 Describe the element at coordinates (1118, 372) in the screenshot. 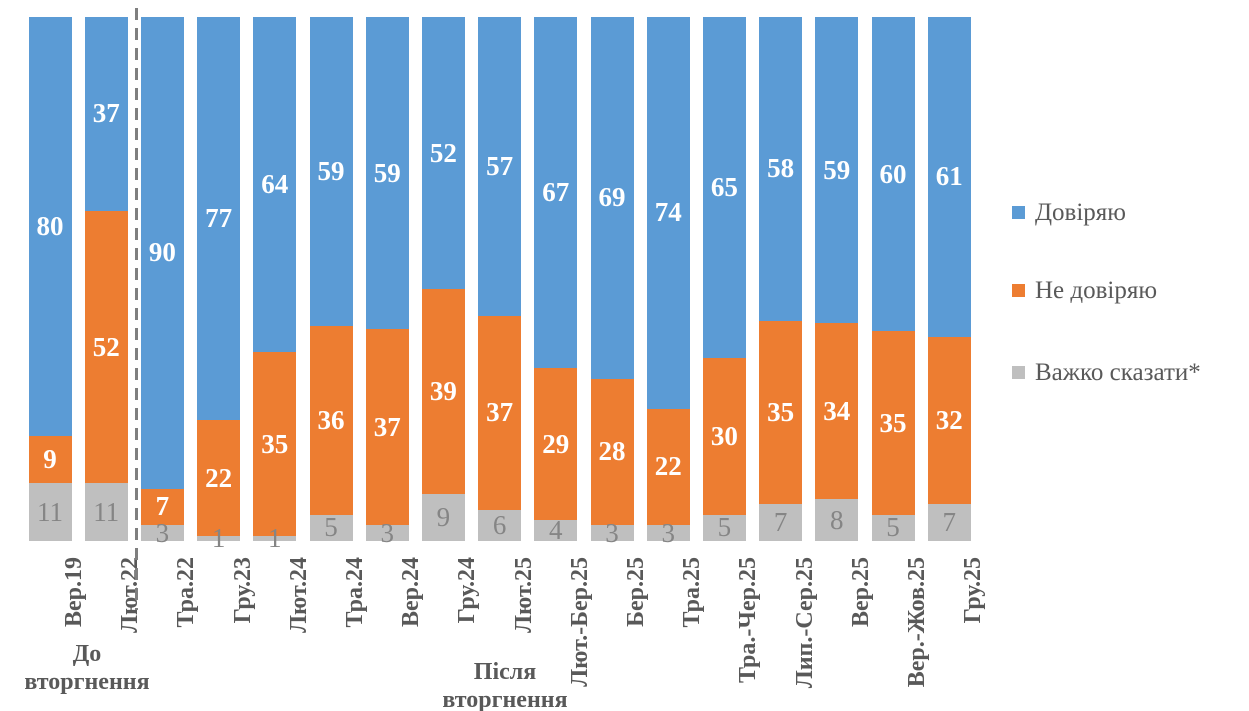

I see `legend-label-hard-to-say: Важко сказати*` at that location.